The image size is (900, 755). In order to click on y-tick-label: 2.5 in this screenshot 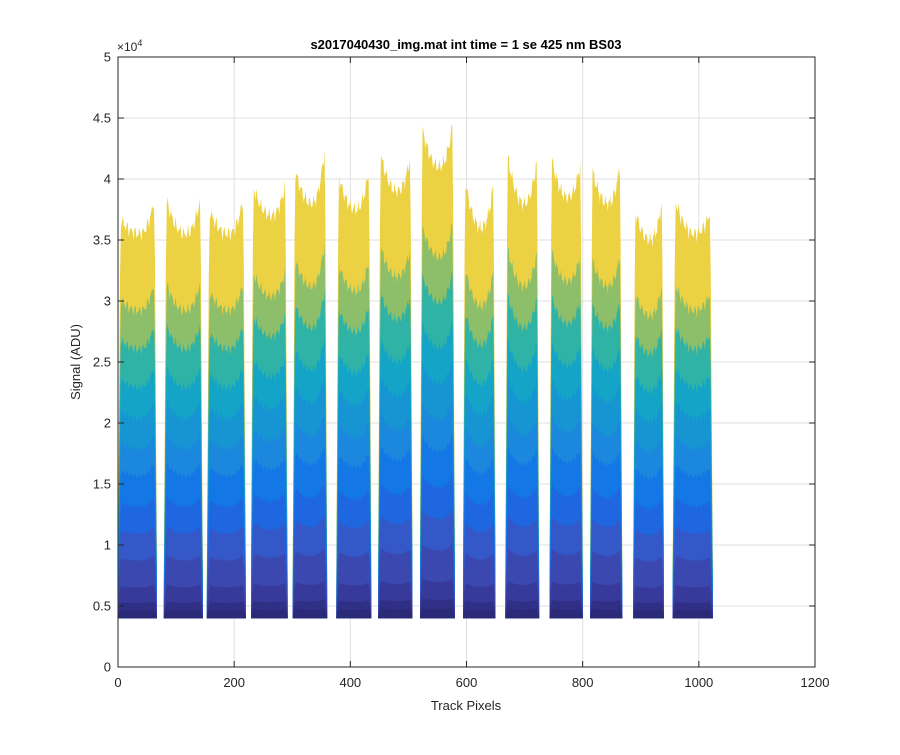, I will do `click(102, 362)`.